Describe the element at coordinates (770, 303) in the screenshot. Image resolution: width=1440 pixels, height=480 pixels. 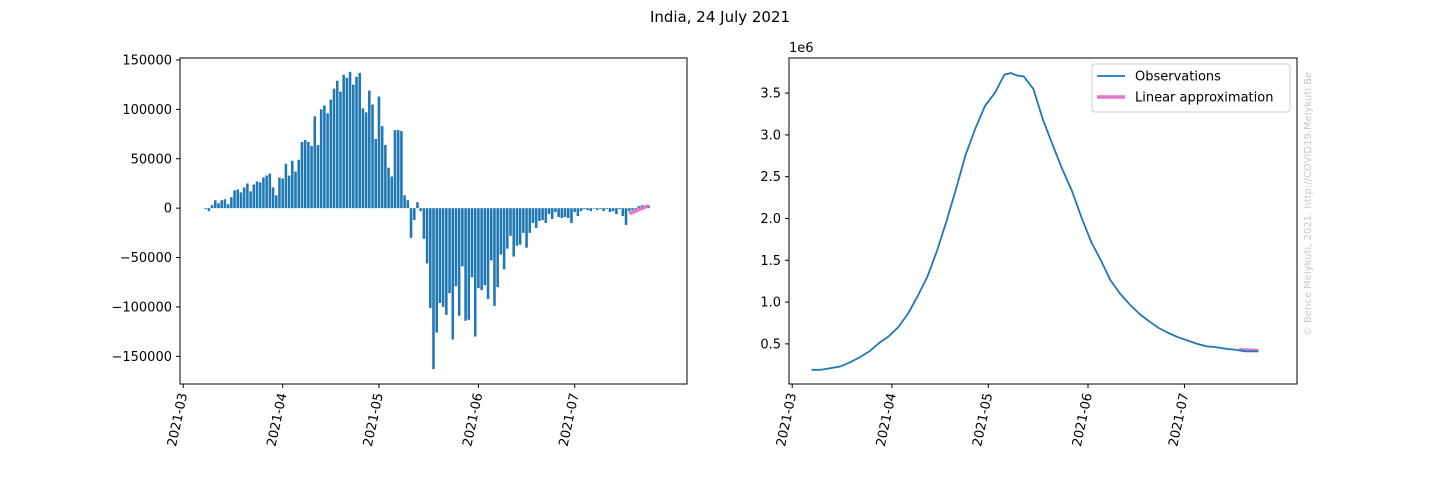
I see `y-tick-label: 1.0` at that location.